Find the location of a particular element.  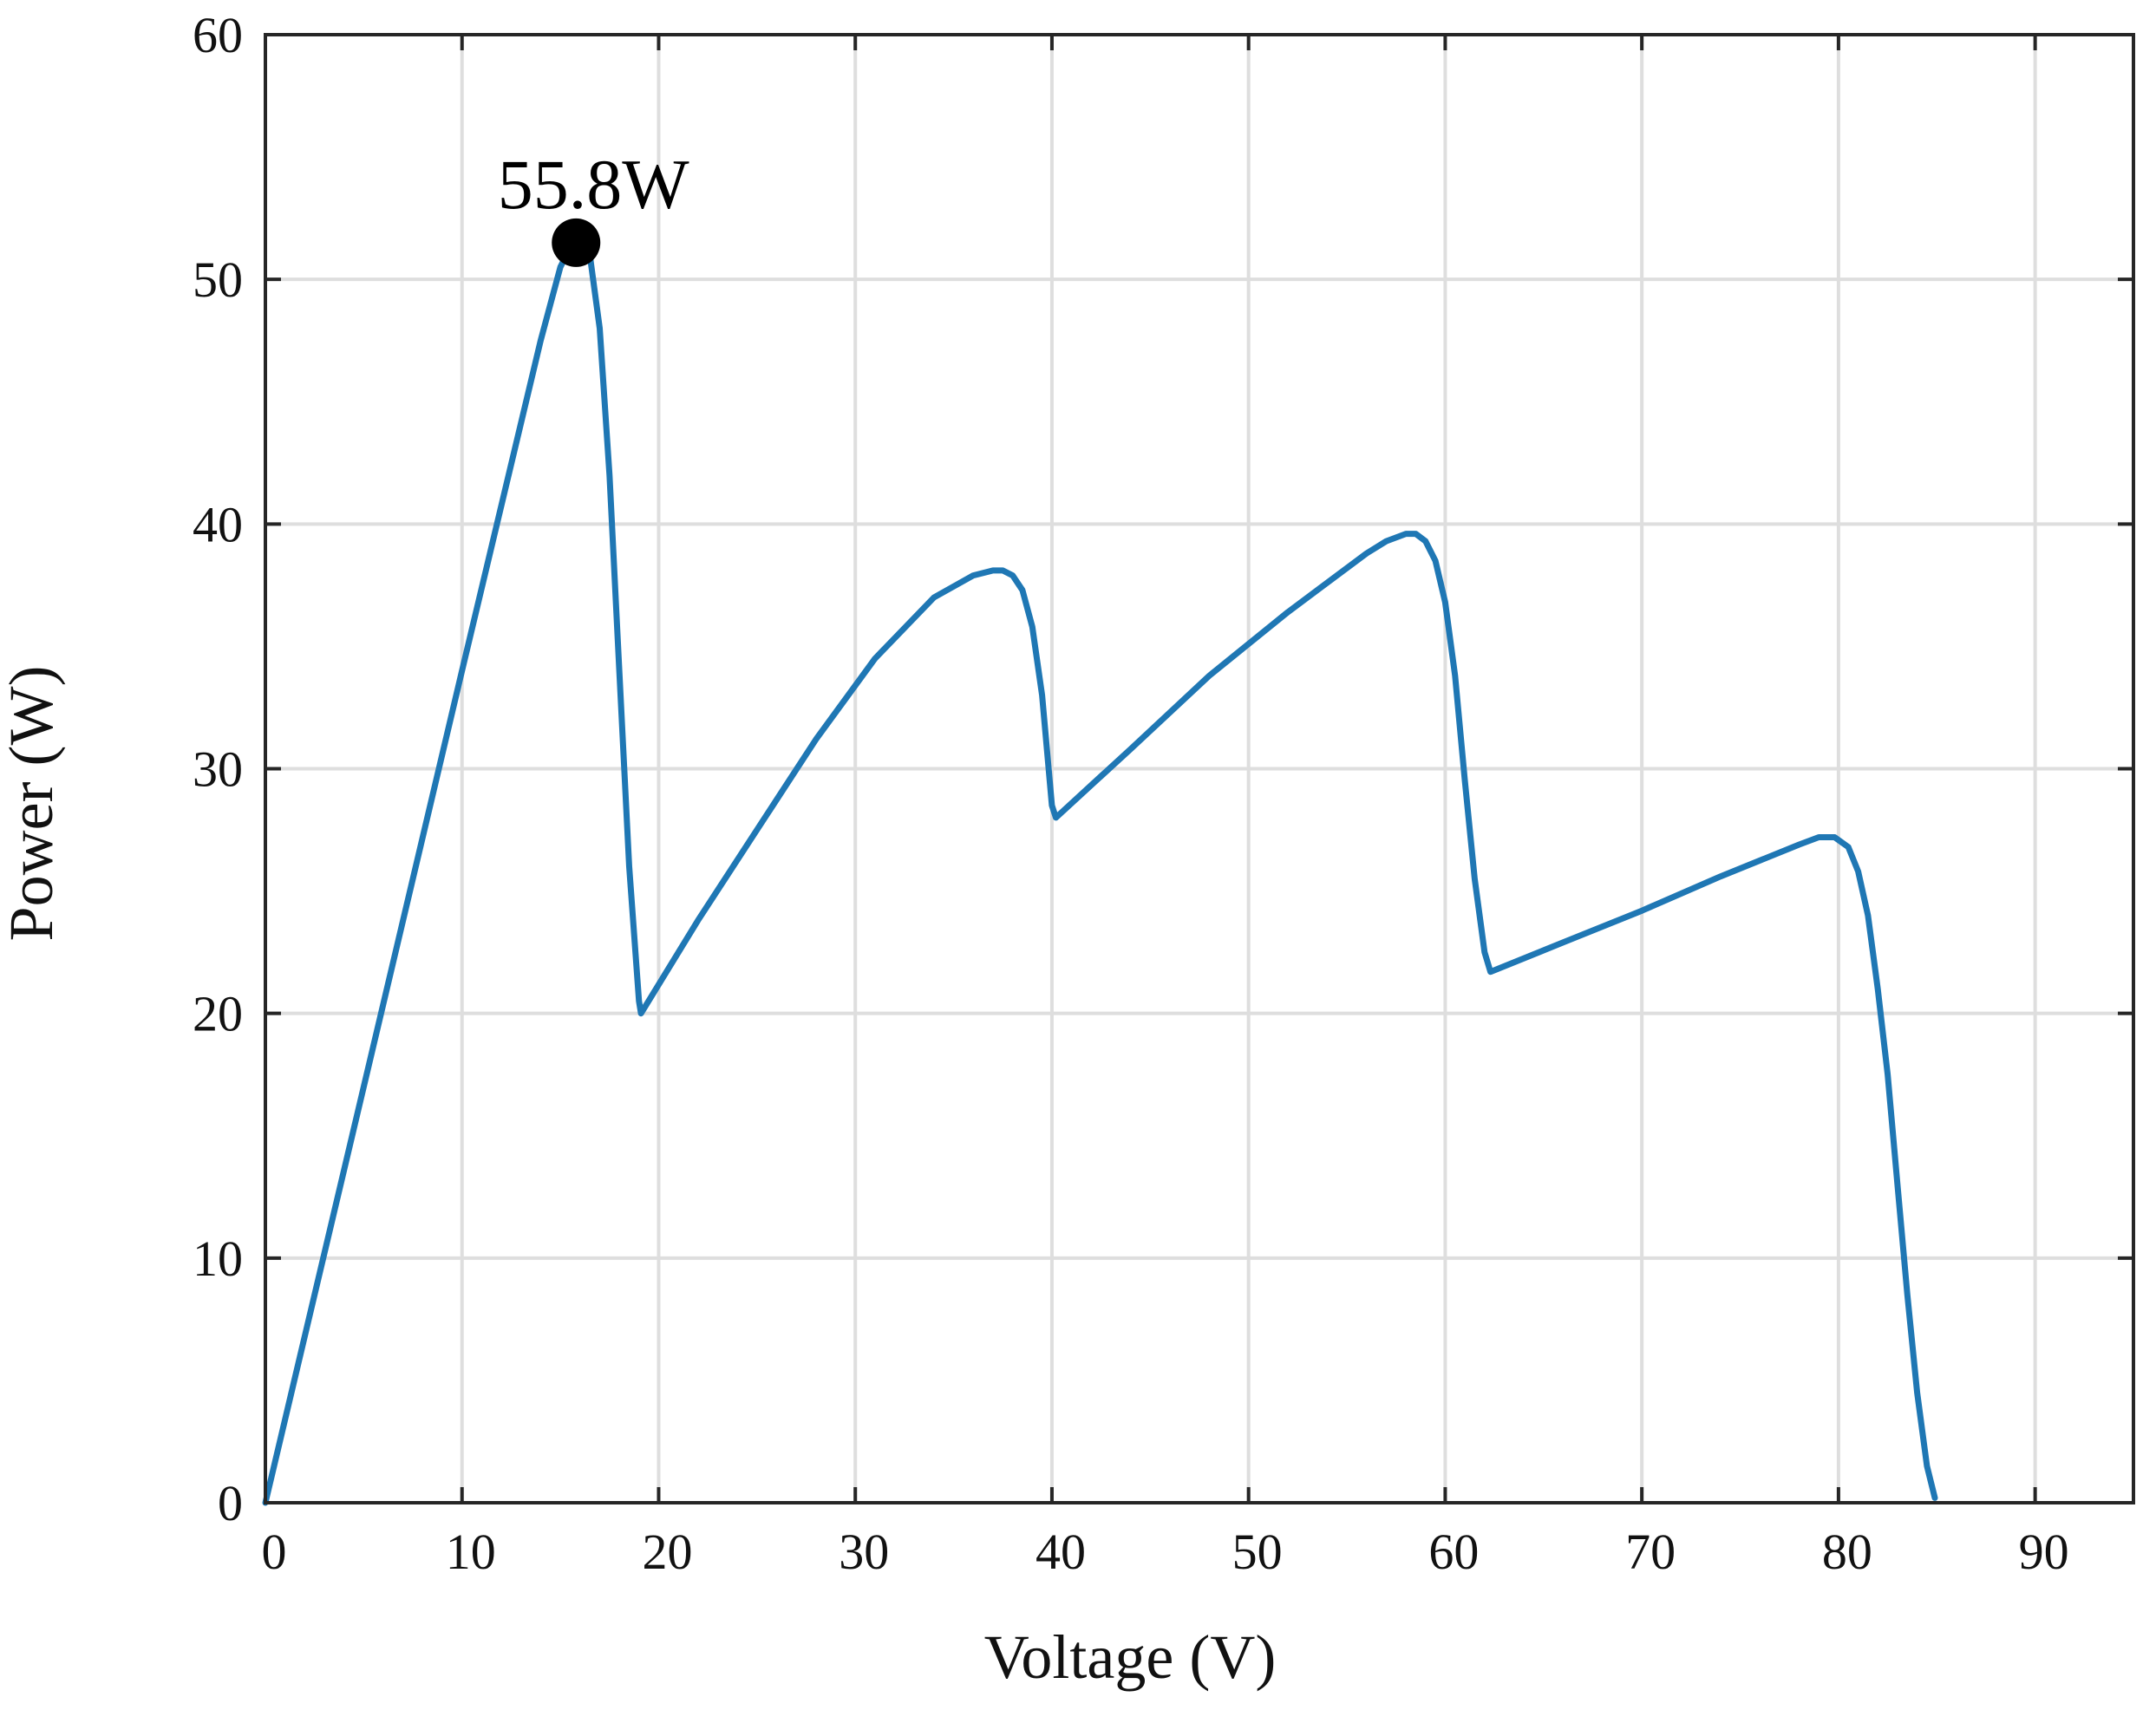

x-tick-label: 90 is located at coordinates (2044, 1552).